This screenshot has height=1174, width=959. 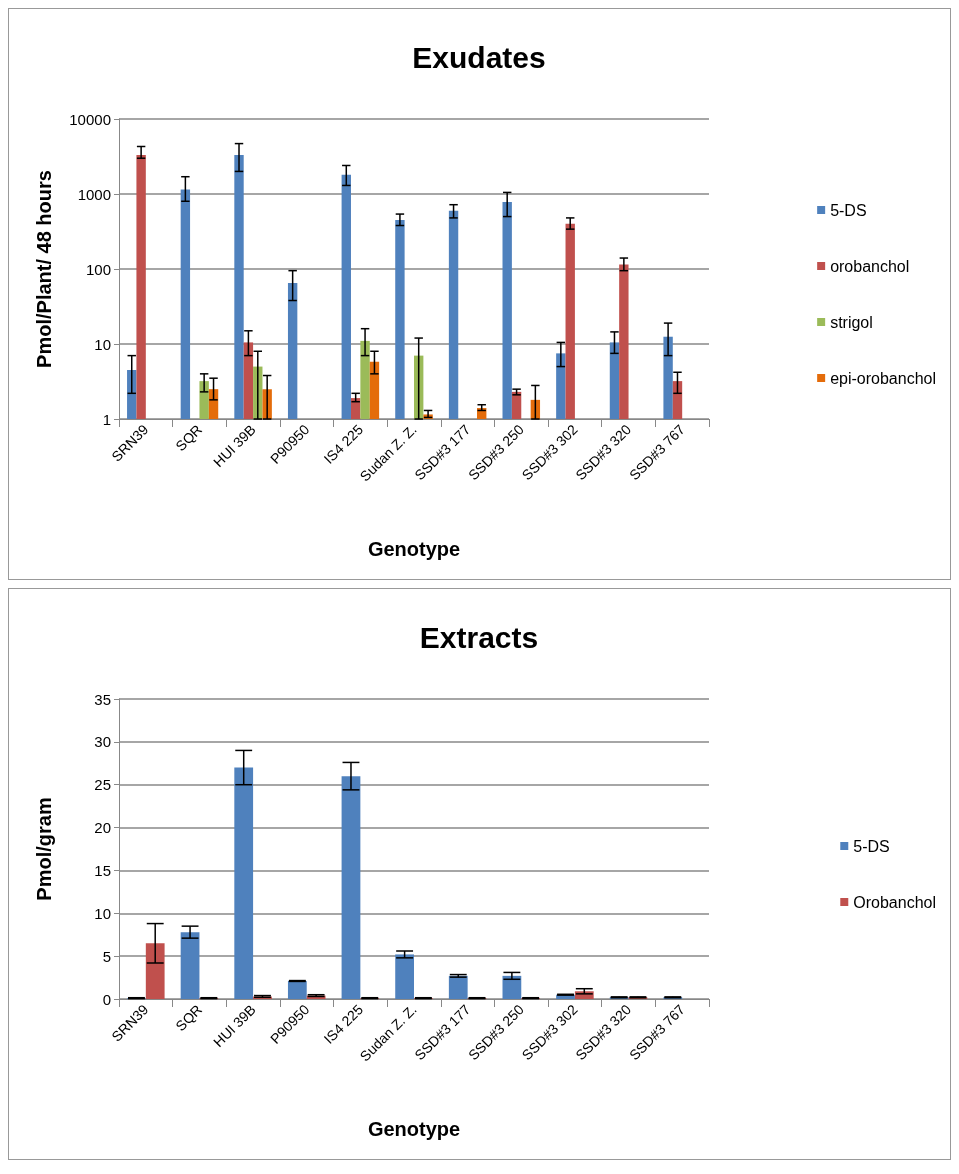 What do you see at coordinates (479, 57) in the screenshot?
I see `chart-title: Exudates` at bounding box center [479, 57].